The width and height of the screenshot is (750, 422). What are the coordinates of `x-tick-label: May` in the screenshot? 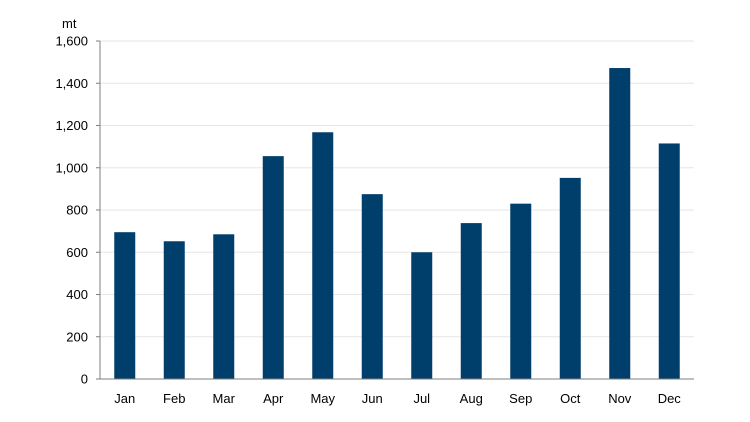 It's located at (322, 398).